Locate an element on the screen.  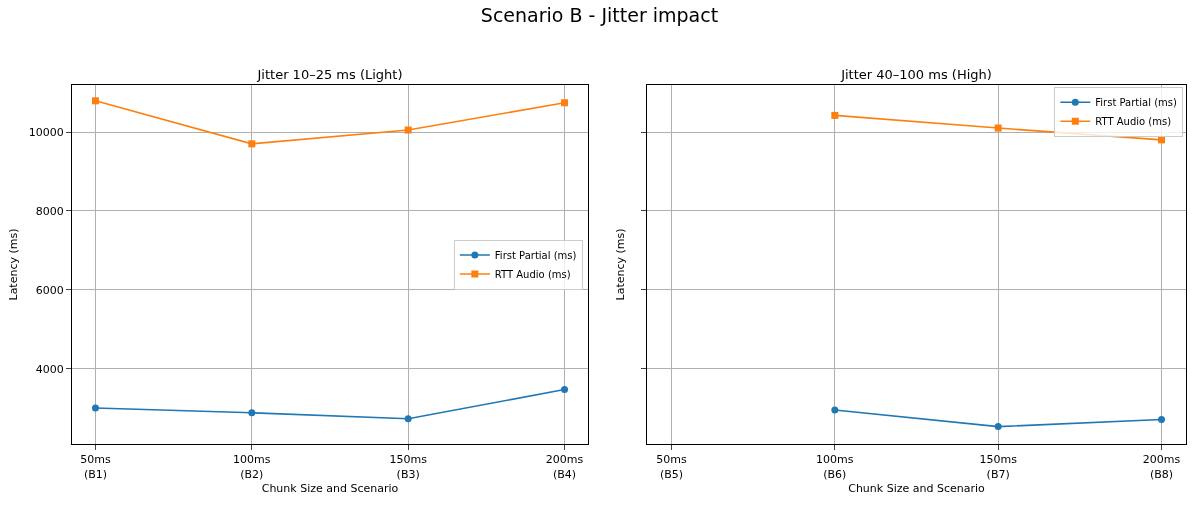
x-tick-label: 200ms (B8) is located at coordinates (1161, 467).